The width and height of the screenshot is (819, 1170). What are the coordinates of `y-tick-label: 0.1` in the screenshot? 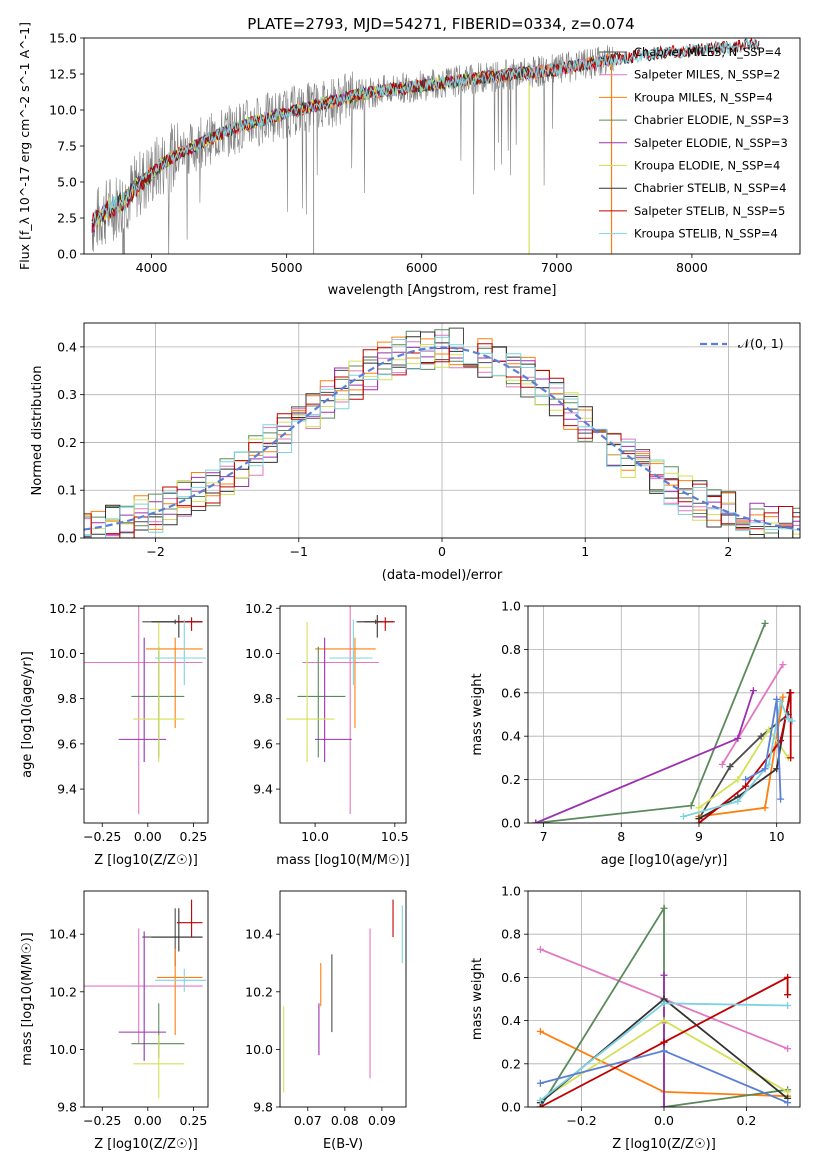 It's located at (67, 490).